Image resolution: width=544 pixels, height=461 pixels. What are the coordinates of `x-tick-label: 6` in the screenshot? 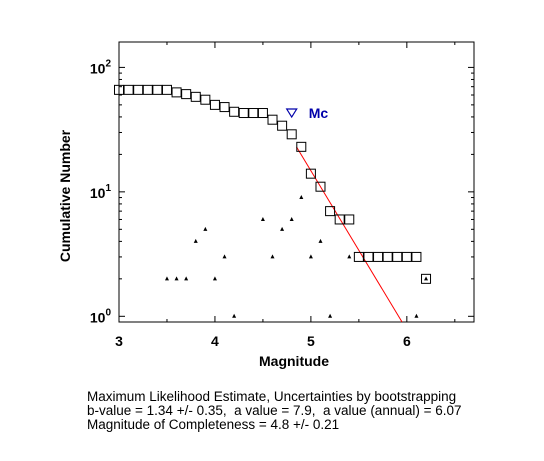 It's located at (407, 341).